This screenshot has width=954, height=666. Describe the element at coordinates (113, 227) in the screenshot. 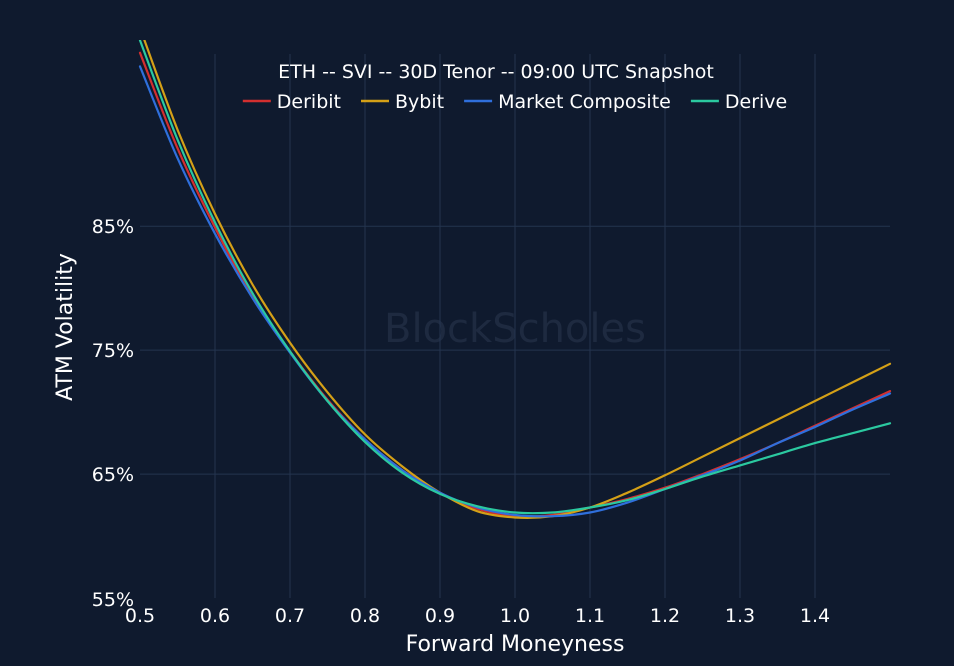

I see `y-tick-label: 85%` at that location.